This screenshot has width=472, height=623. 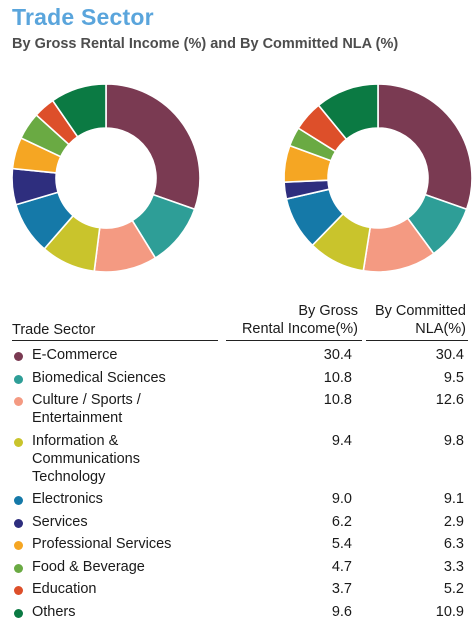 What do you see at coordinates (18, 356) in the screenshot?
I see `legend-dot-e-commerce` at bounding box center [18, 356].